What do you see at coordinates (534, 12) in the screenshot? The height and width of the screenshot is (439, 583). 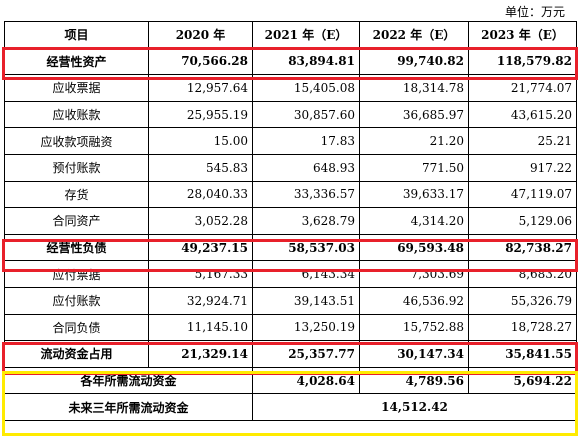 I see `unit-label: 单位：万元` at bounding box center [534, 12].